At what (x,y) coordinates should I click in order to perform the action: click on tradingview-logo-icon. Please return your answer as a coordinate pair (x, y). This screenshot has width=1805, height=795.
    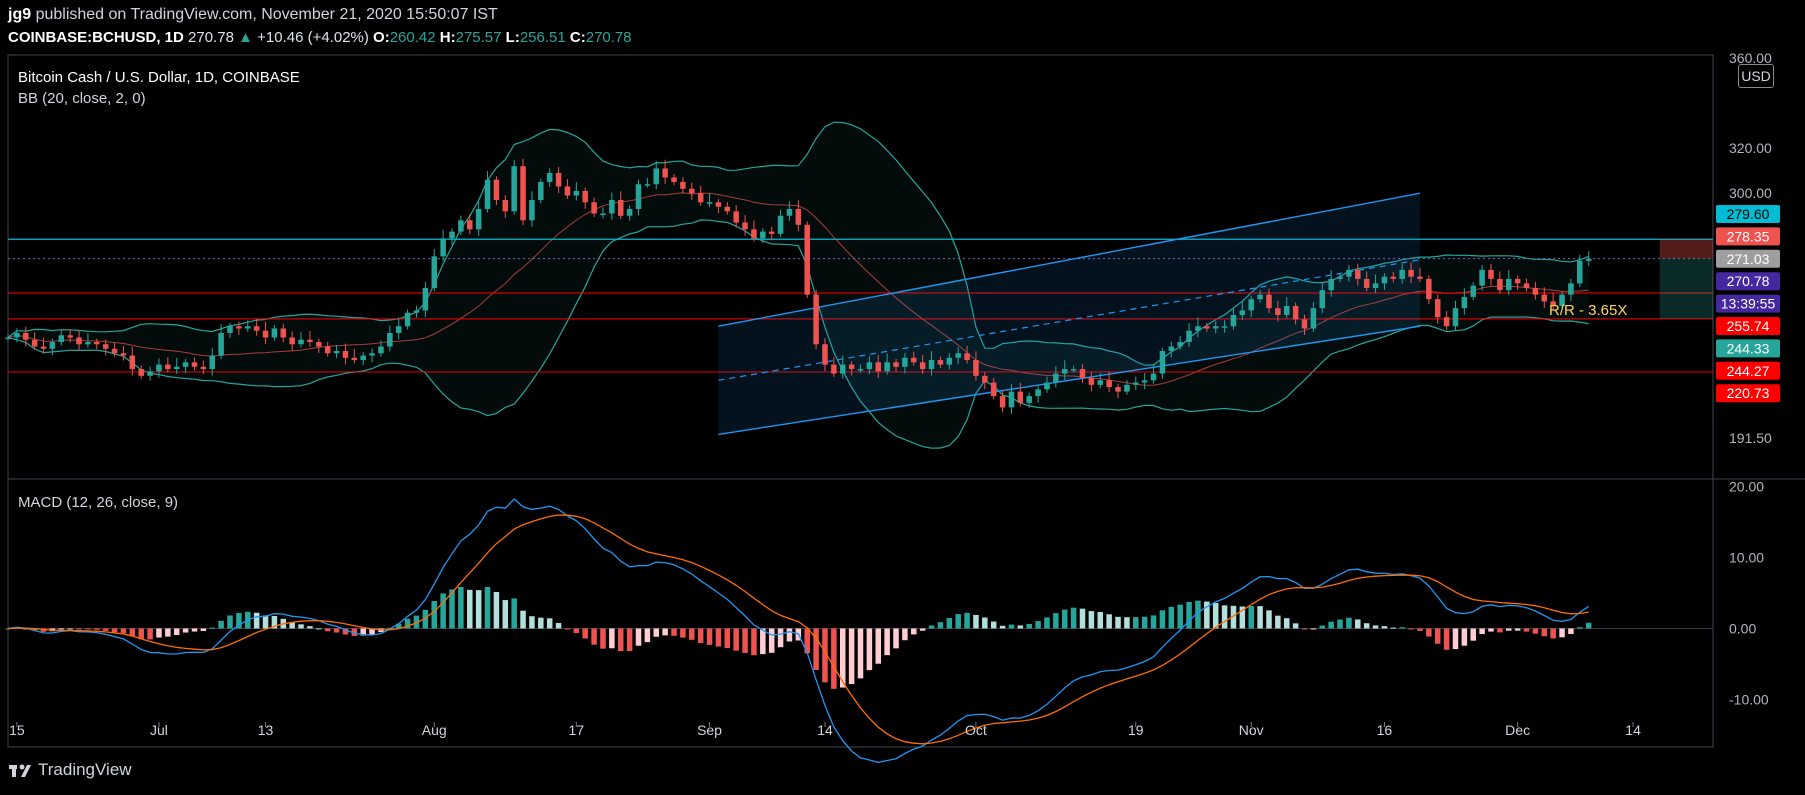
    Looking at the image, I should click on (20, 770).